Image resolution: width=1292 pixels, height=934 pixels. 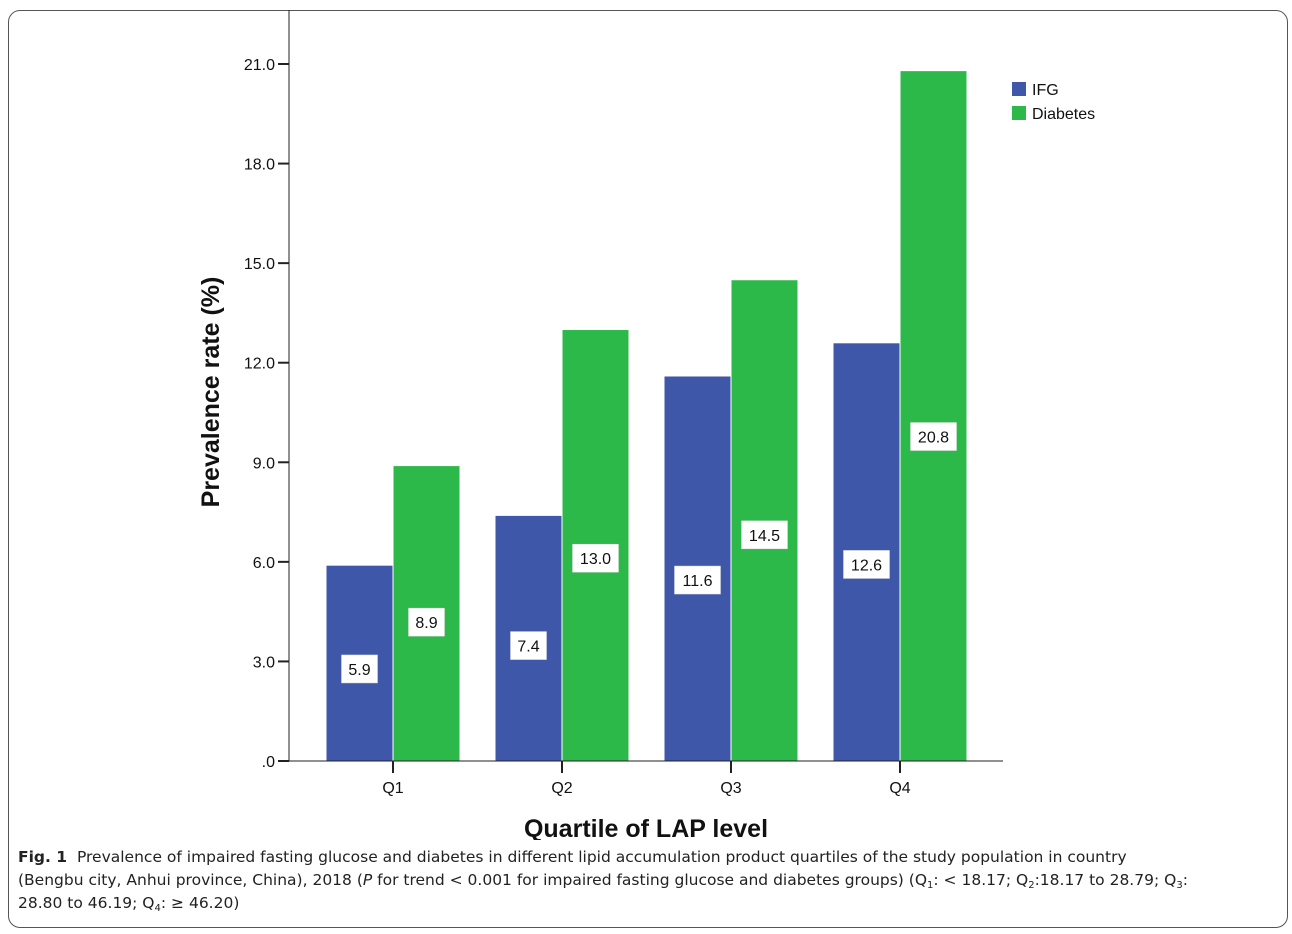 I want to click on legend-swatch-ifg, so click(x=1019, y=89).